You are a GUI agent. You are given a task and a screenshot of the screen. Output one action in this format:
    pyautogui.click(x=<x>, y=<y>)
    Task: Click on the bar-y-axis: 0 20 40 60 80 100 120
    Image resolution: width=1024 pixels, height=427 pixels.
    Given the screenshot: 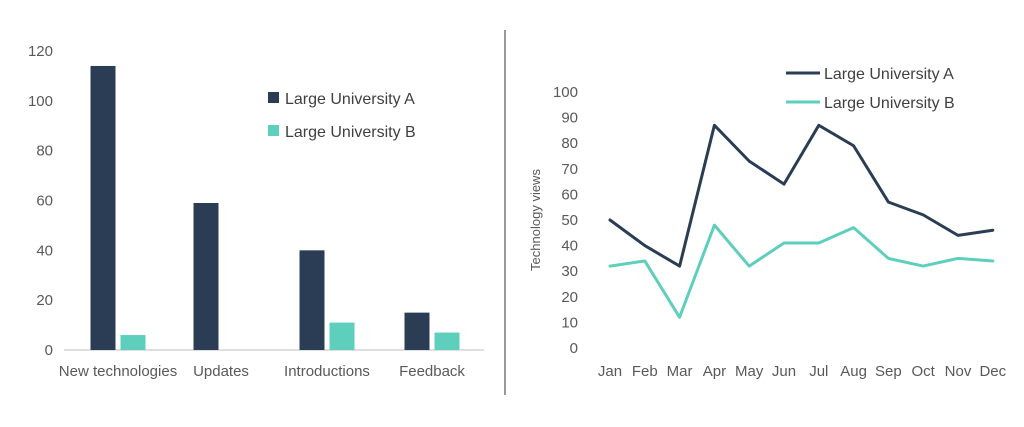 What is the action you would take?
    pyautogui.click(x=40, y=201)
    